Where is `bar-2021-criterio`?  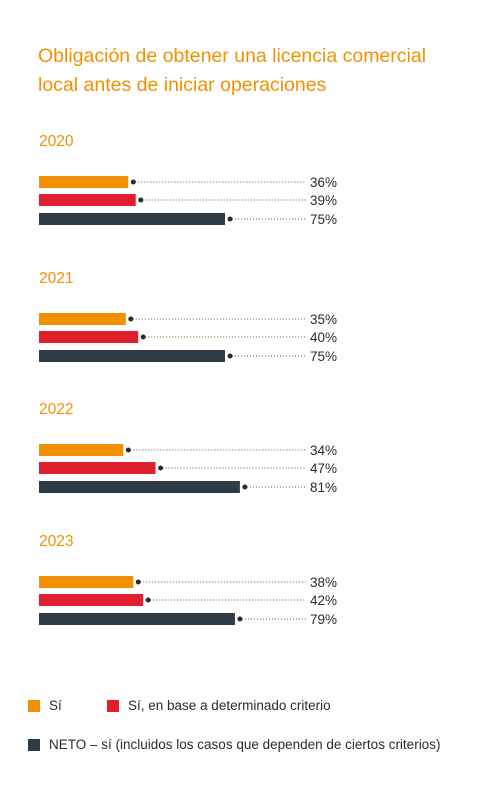 bar-2021-criterio is located at coordinates (89, 337).